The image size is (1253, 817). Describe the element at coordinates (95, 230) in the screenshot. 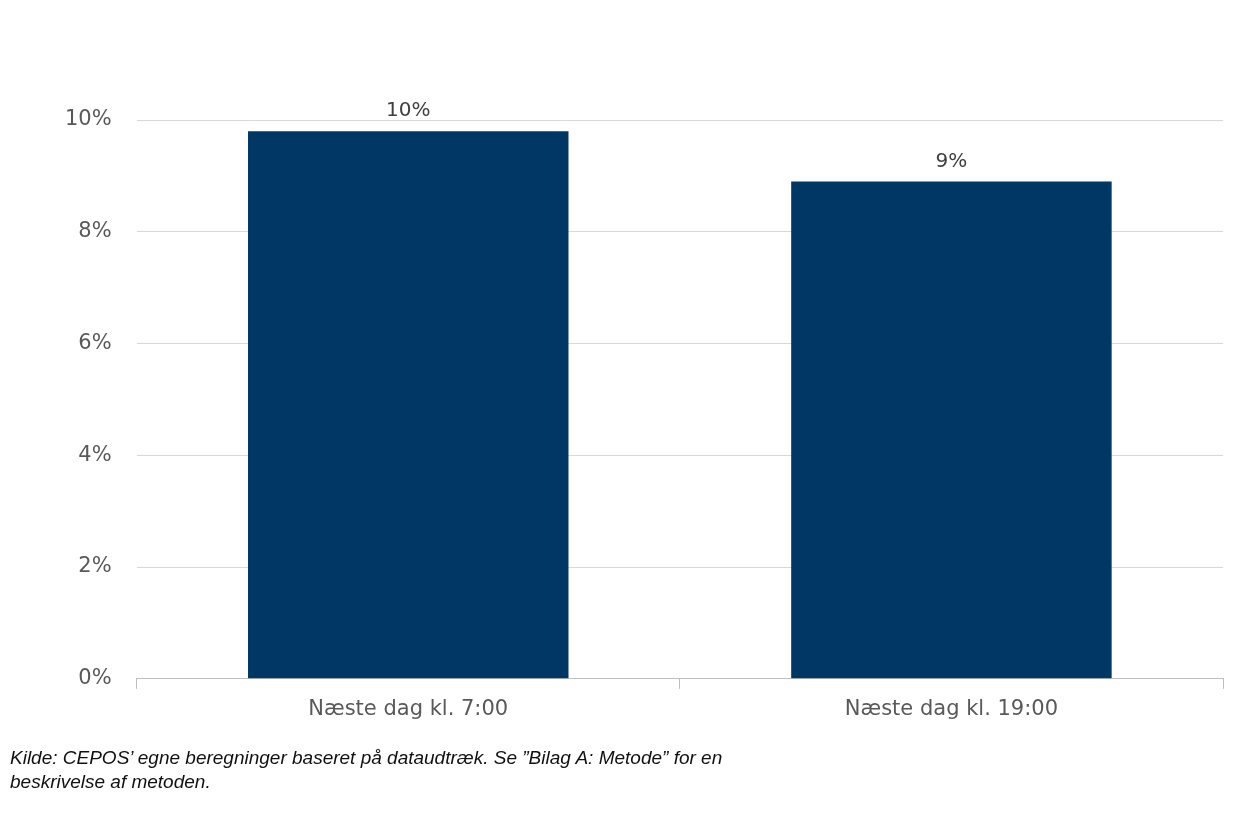

I see `y-tick-label: 8%` at that location.